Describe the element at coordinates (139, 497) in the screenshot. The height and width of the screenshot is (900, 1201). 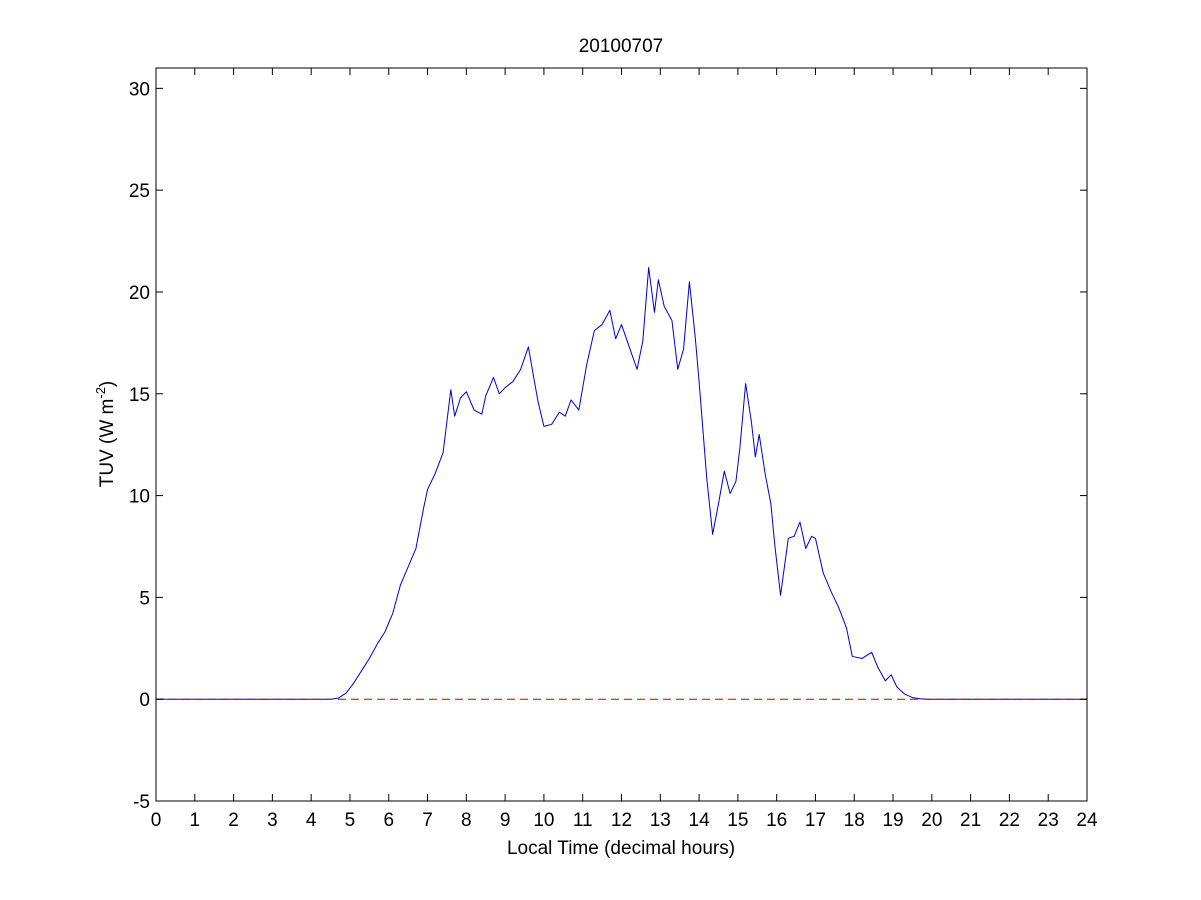
I see `y-tick-label: 10` at that location.